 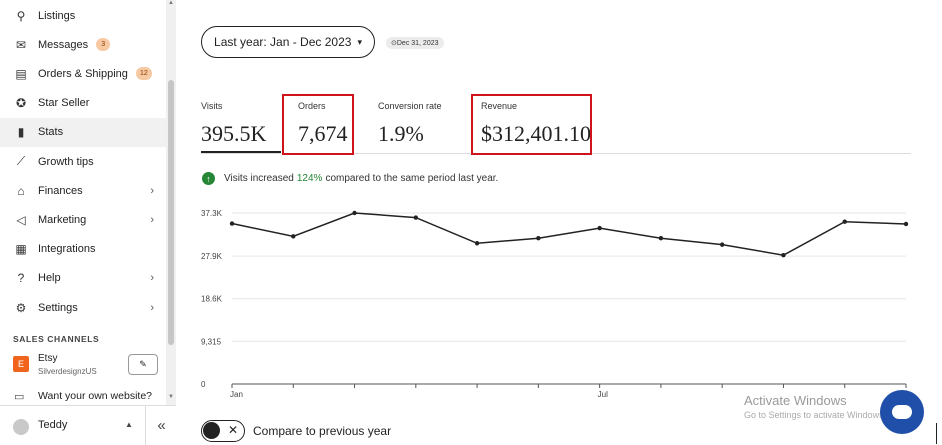 What do you see at coordinates (83, 15) in the screenshot?
I see `sidebar-item-listings: ⚲ Listings` at bounding box center [83, 15].